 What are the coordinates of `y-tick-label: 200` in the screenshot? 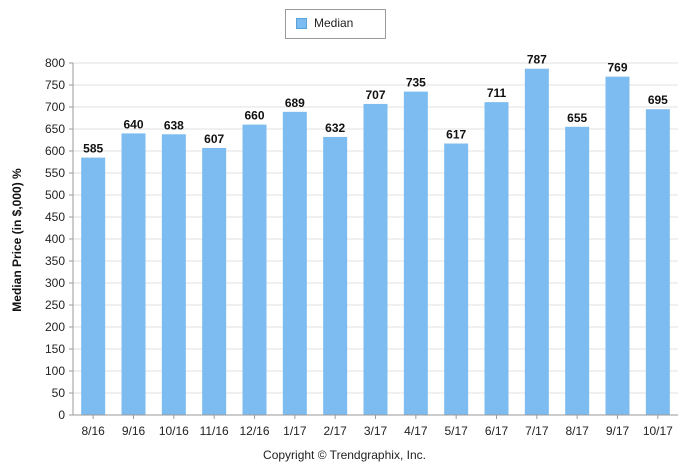 It's located at (55, 327).